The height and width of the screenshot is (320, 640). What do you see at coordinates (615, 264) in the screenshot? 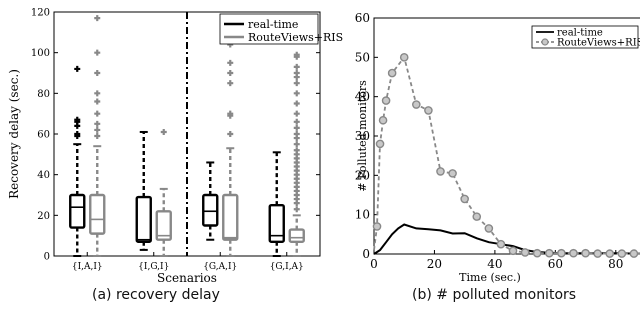
I see `x-tick-label: 80` at bounding box center [615, 264].